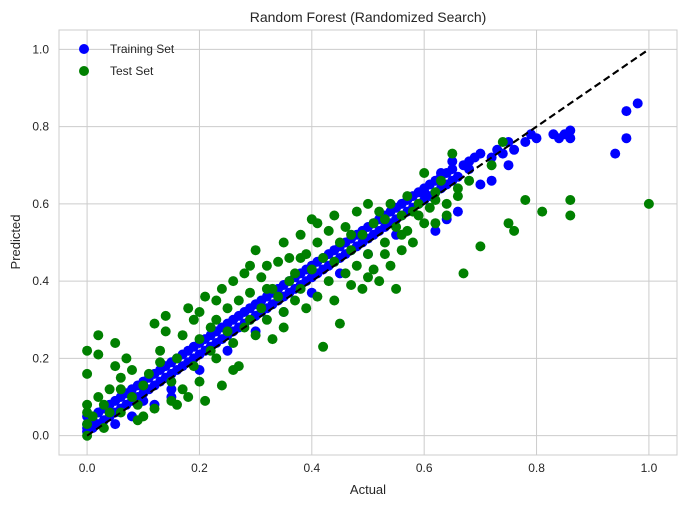  I want to click on chart-title: Random Forest (Randomized Search), so click(368, 17).